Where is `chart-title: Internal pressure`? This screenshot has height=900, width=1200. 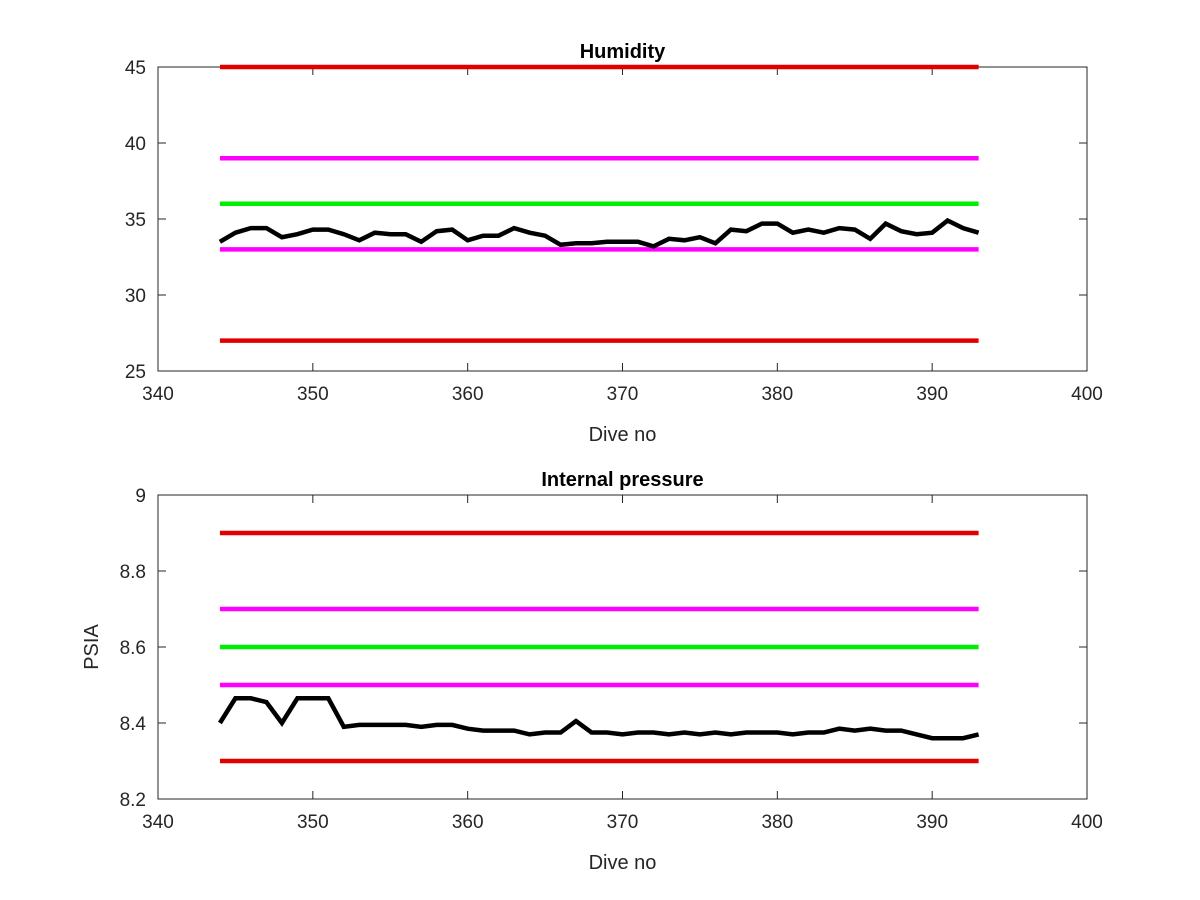 chart-title: Internal pressure is located at coordinates (622, 480).